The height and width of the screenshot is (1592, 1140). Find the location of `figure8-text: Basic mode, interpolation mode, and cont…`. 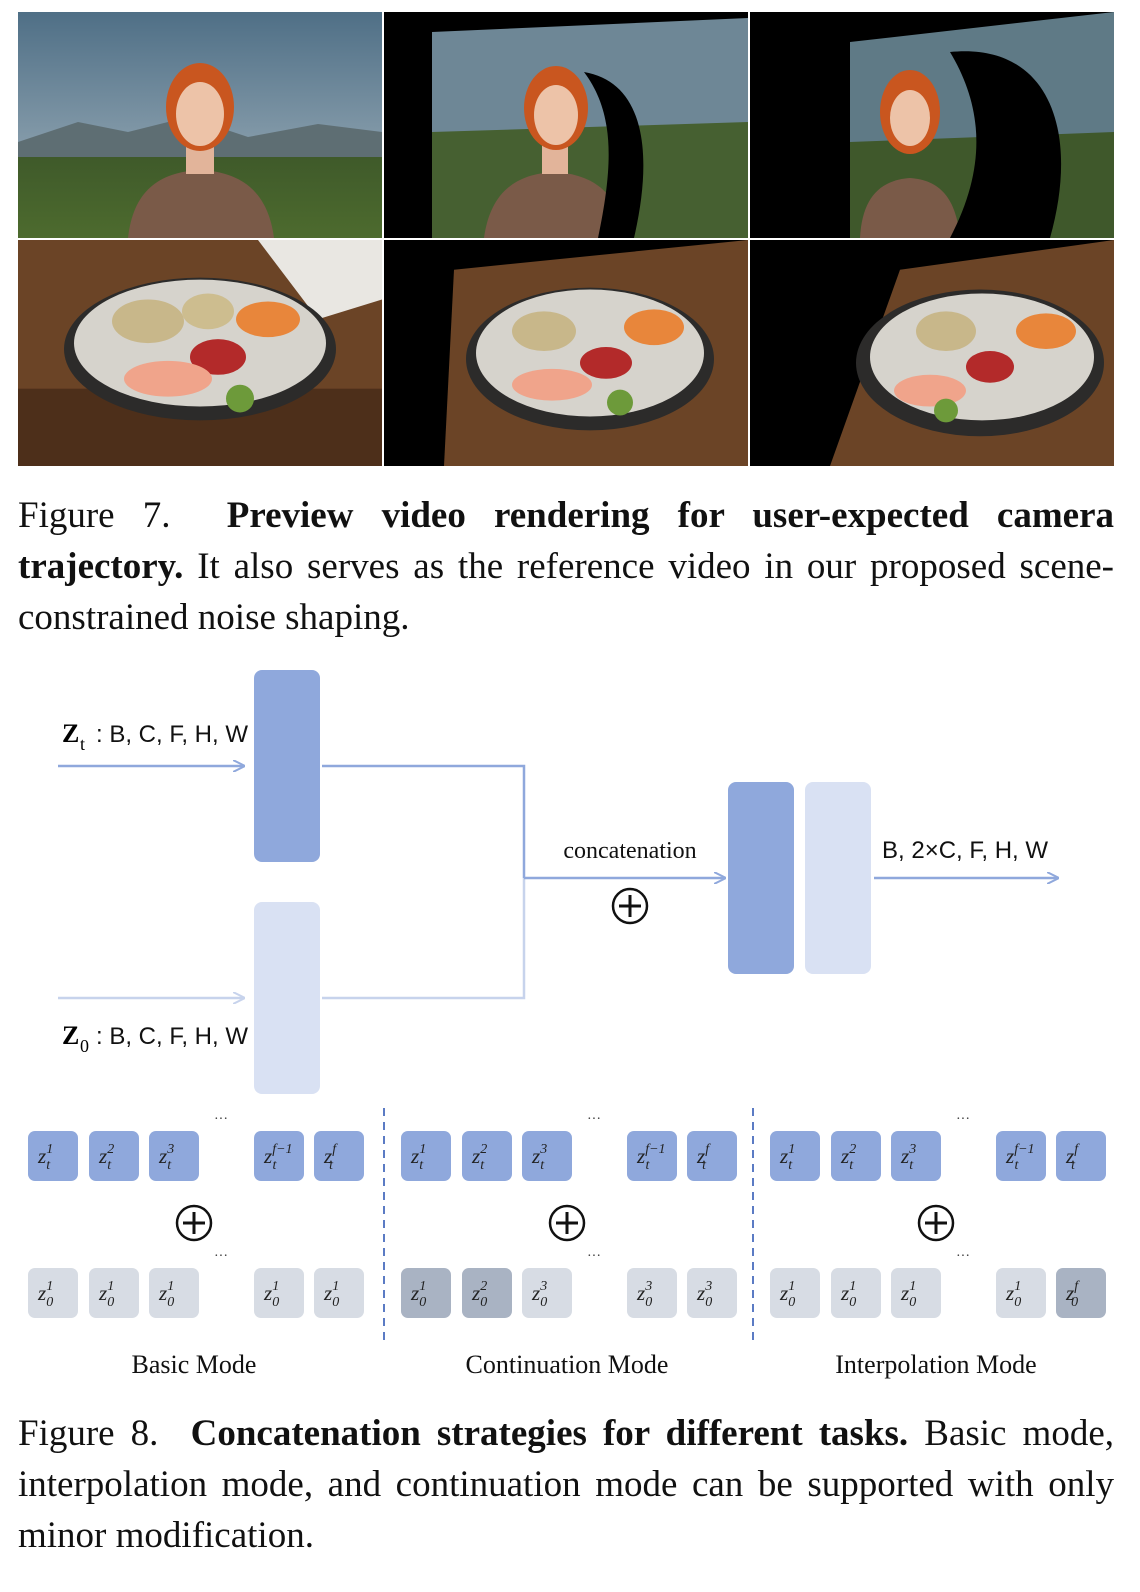

figure8-text: Basic mode, interpolation mode, and cont… is located at coordinates (566, 1484).